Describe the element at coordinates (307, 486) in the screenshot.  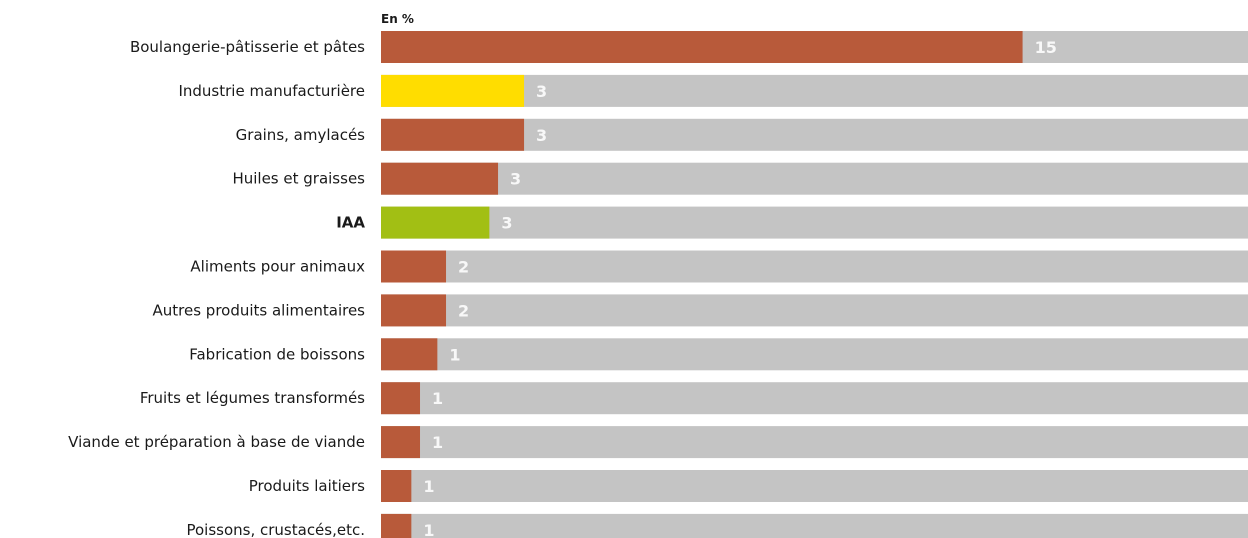
I see `category-label: Produits laitiers` at that location.